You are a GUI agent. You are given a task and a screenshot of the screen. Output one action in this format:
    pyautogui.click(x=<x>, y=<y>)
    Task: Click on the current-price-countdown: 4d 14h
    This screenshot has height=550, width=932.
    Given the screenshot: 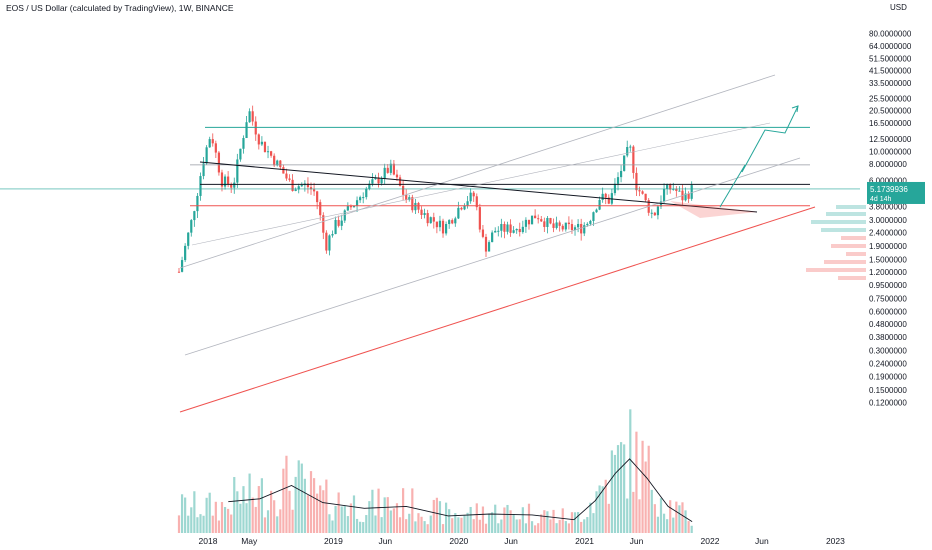 What is the action you would take?
    pyautogui.click(x=881, y=199)
    